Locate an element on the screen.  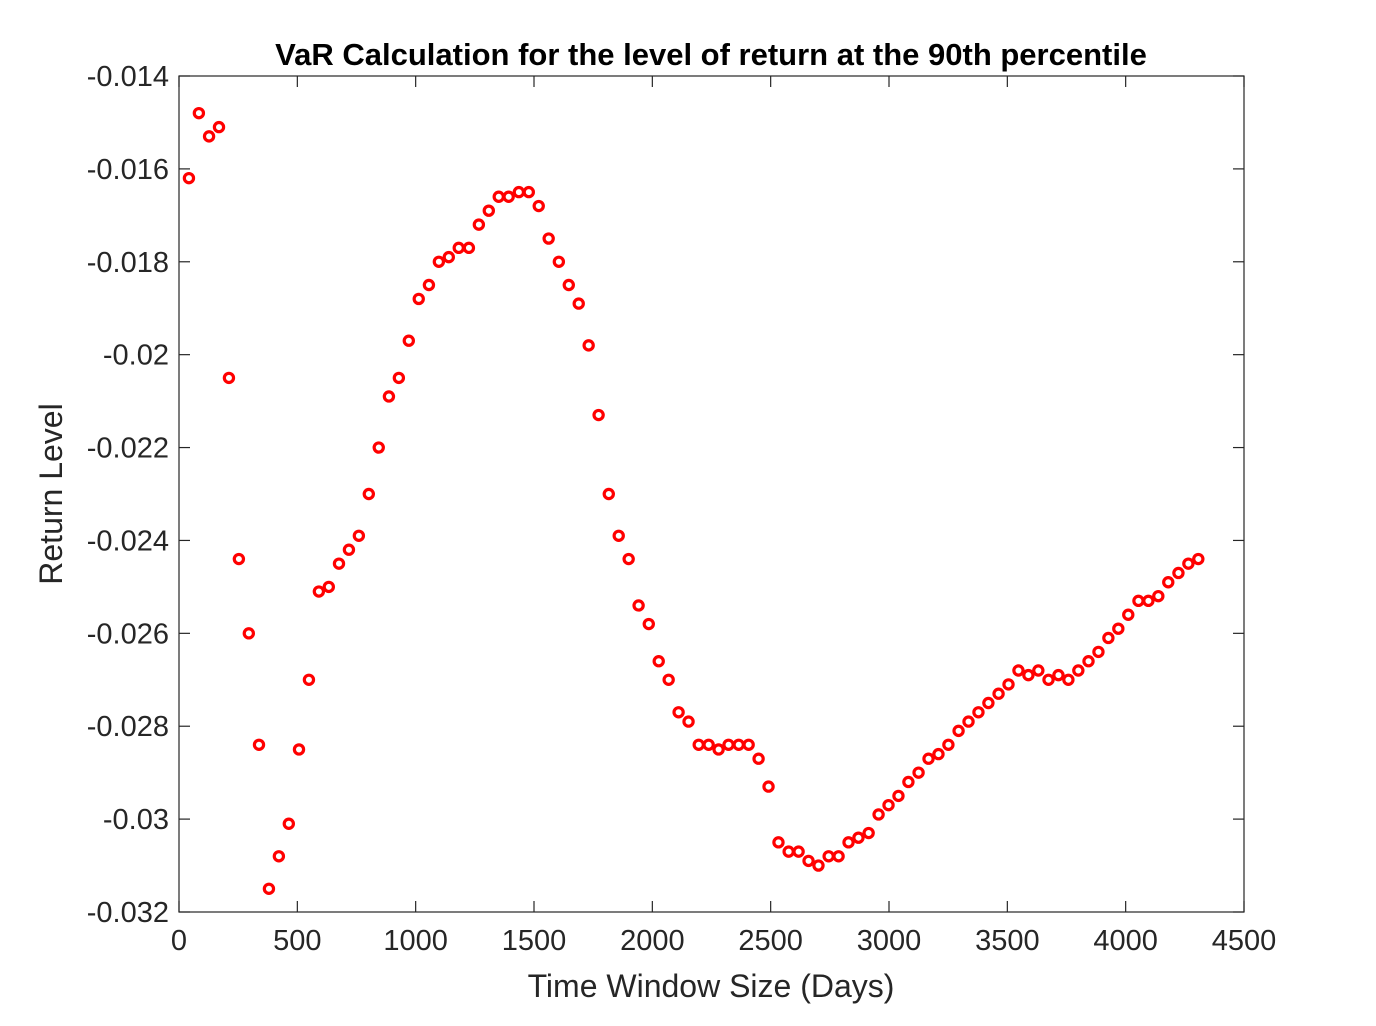
x-tick-label: 3000 is located at coordinates (889, 941).